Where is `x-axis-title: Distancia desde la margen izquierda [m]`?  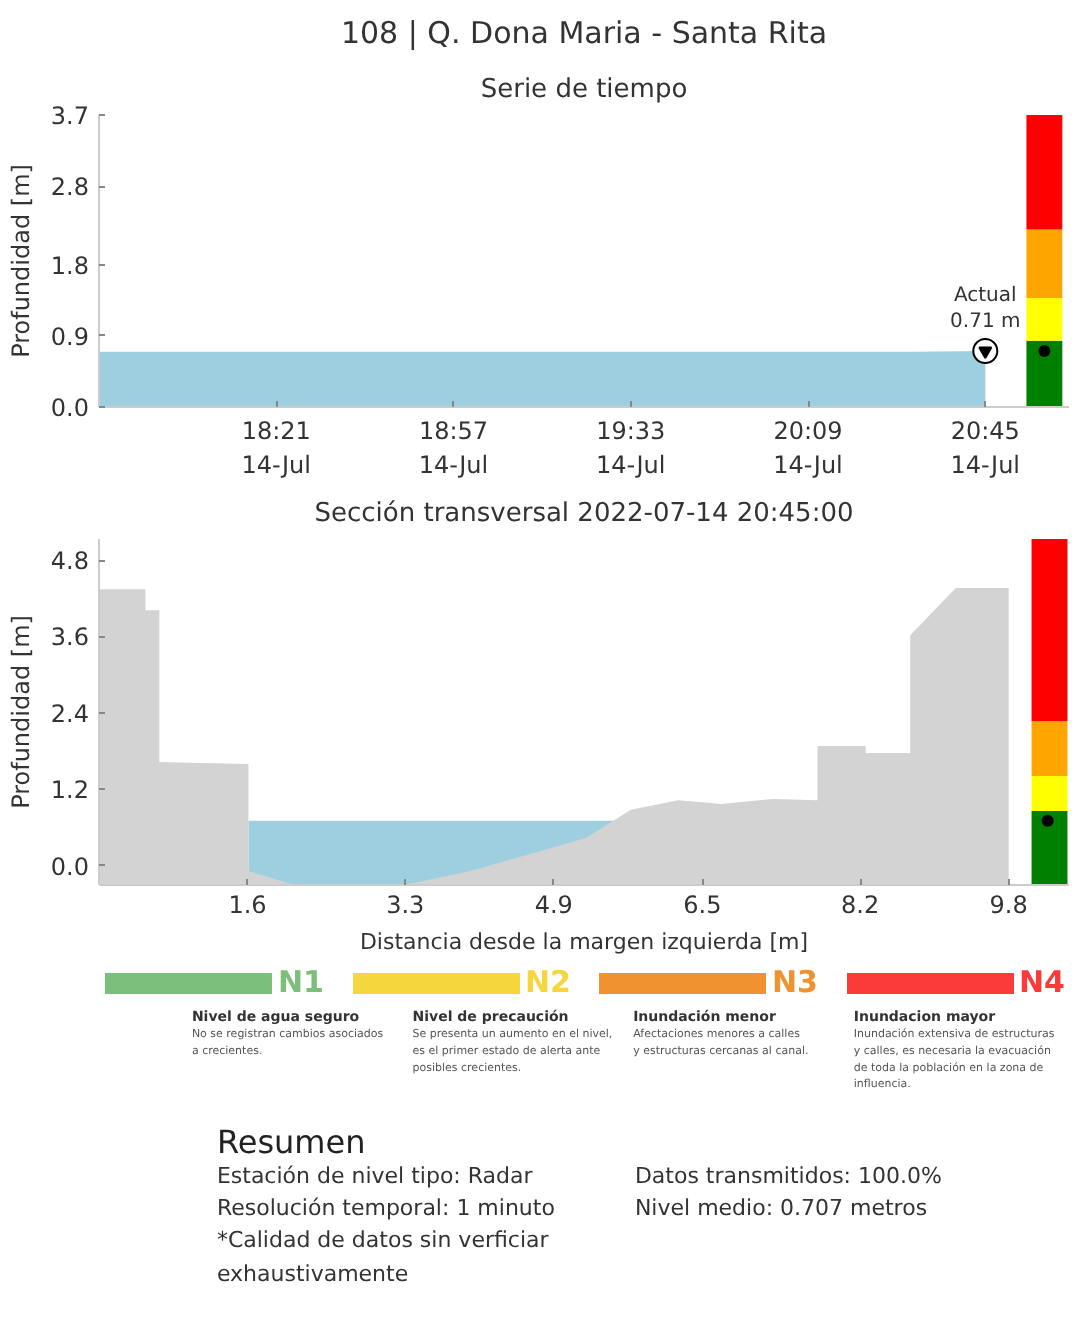 x-axis-title: Distancia desde la margen izquierda [m] is located at coordinates (584, 942).